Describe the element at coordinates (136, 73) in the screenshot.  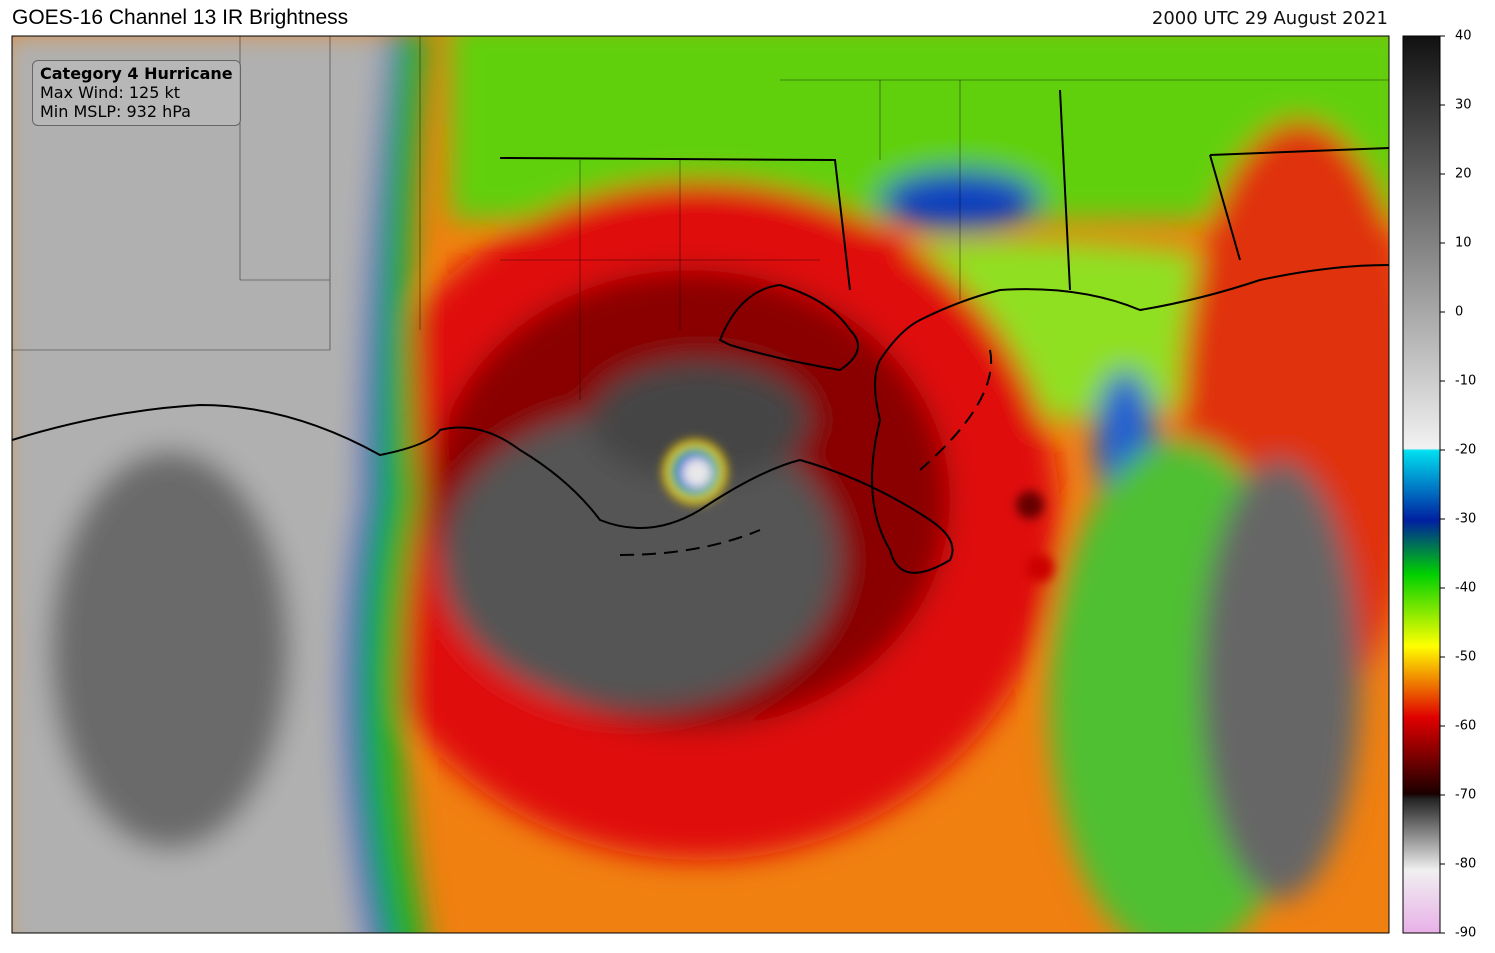
I see `info-line: Category 4 Hurricane` at that location.